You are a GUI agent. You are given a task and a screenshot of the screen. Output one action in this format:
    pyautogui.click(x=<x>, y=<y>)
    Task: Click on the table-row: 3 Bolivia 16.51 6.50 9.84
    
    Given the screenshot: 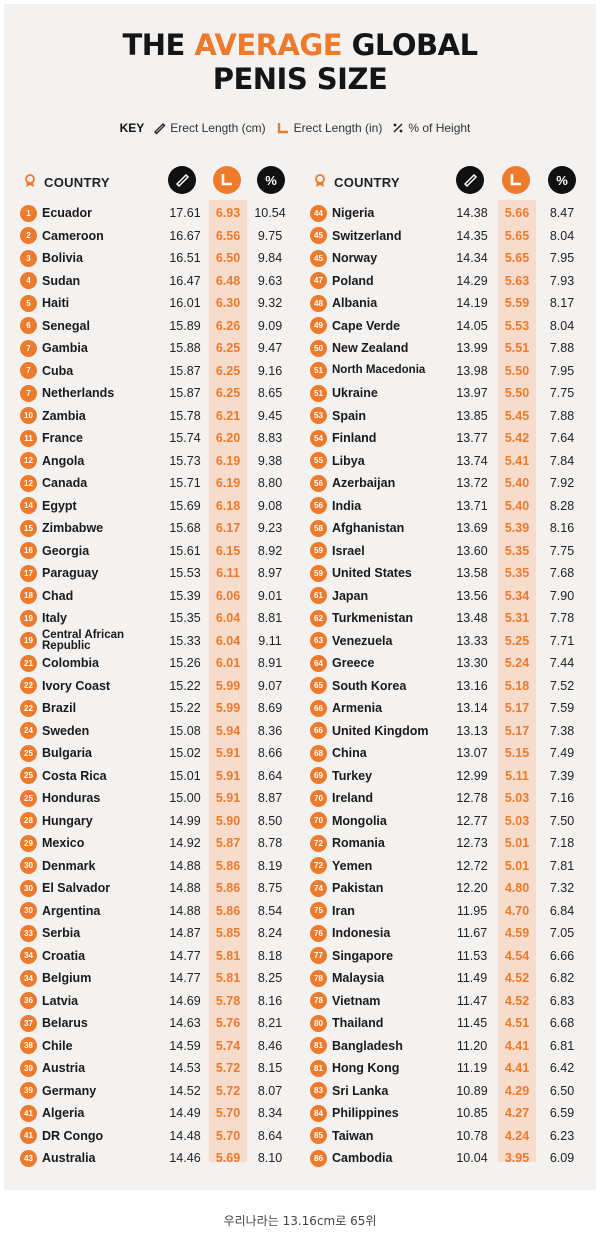 What is the action you would take?
    pyautogui.click(x=156, y=258)
    